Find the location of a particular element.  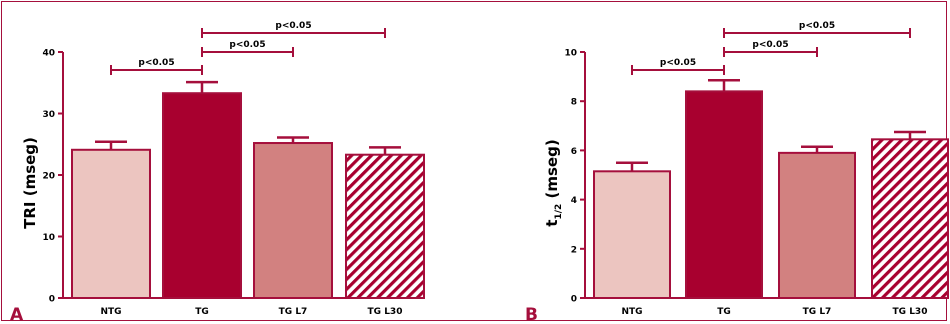

panel-label: B is located at coordinates (531, 314).